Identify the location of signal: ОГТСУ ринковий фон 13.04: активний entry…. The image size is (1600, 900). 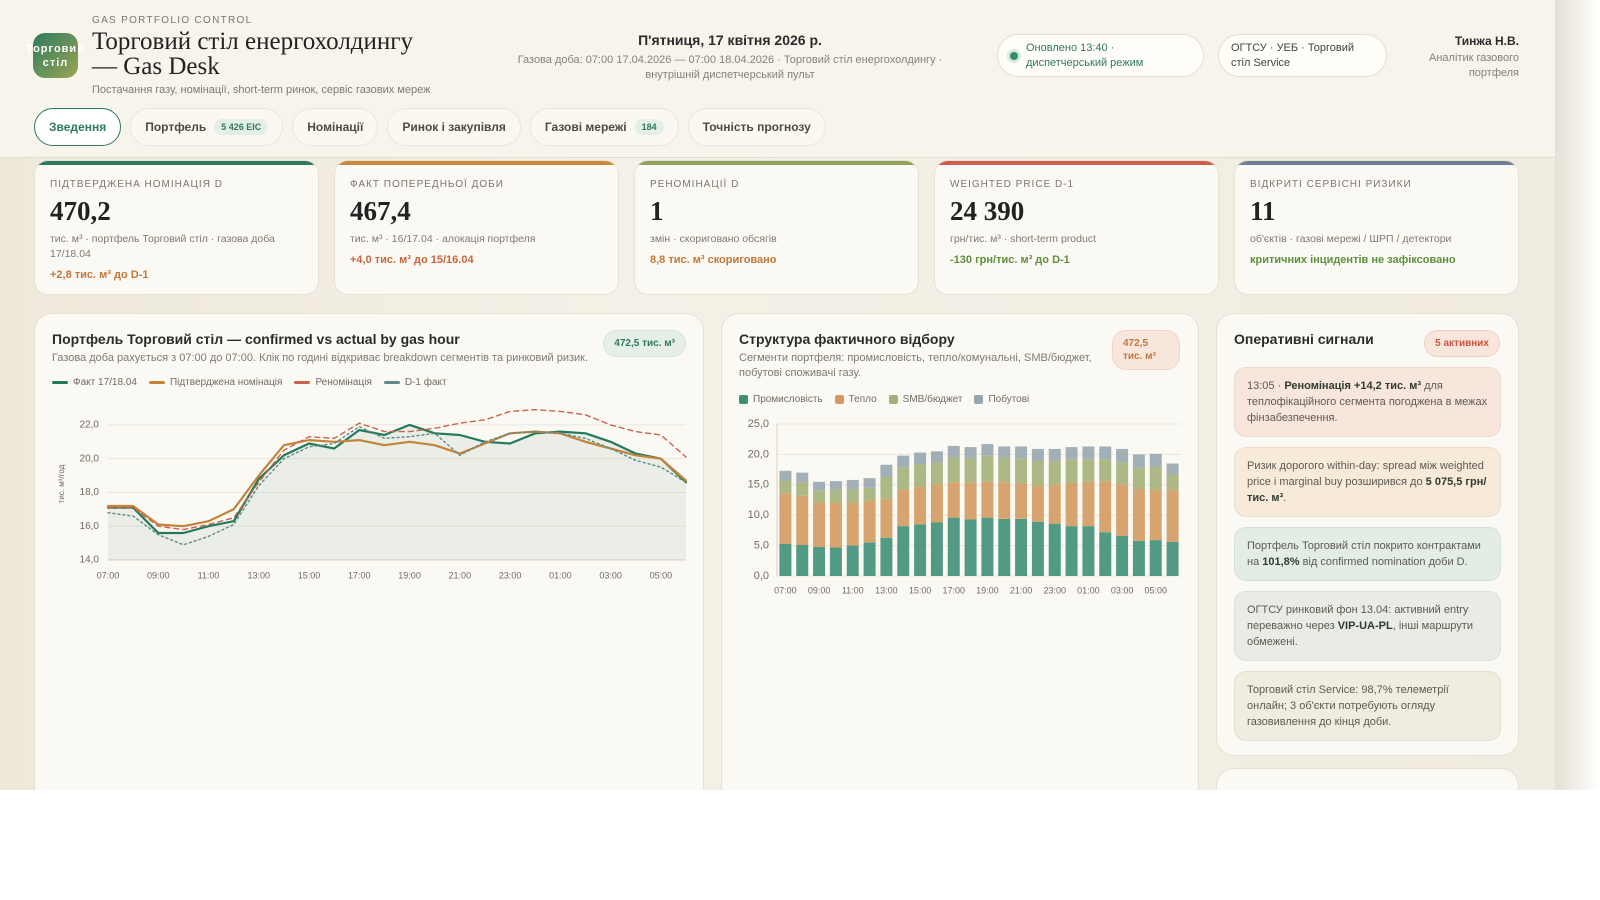
(1367, 626).